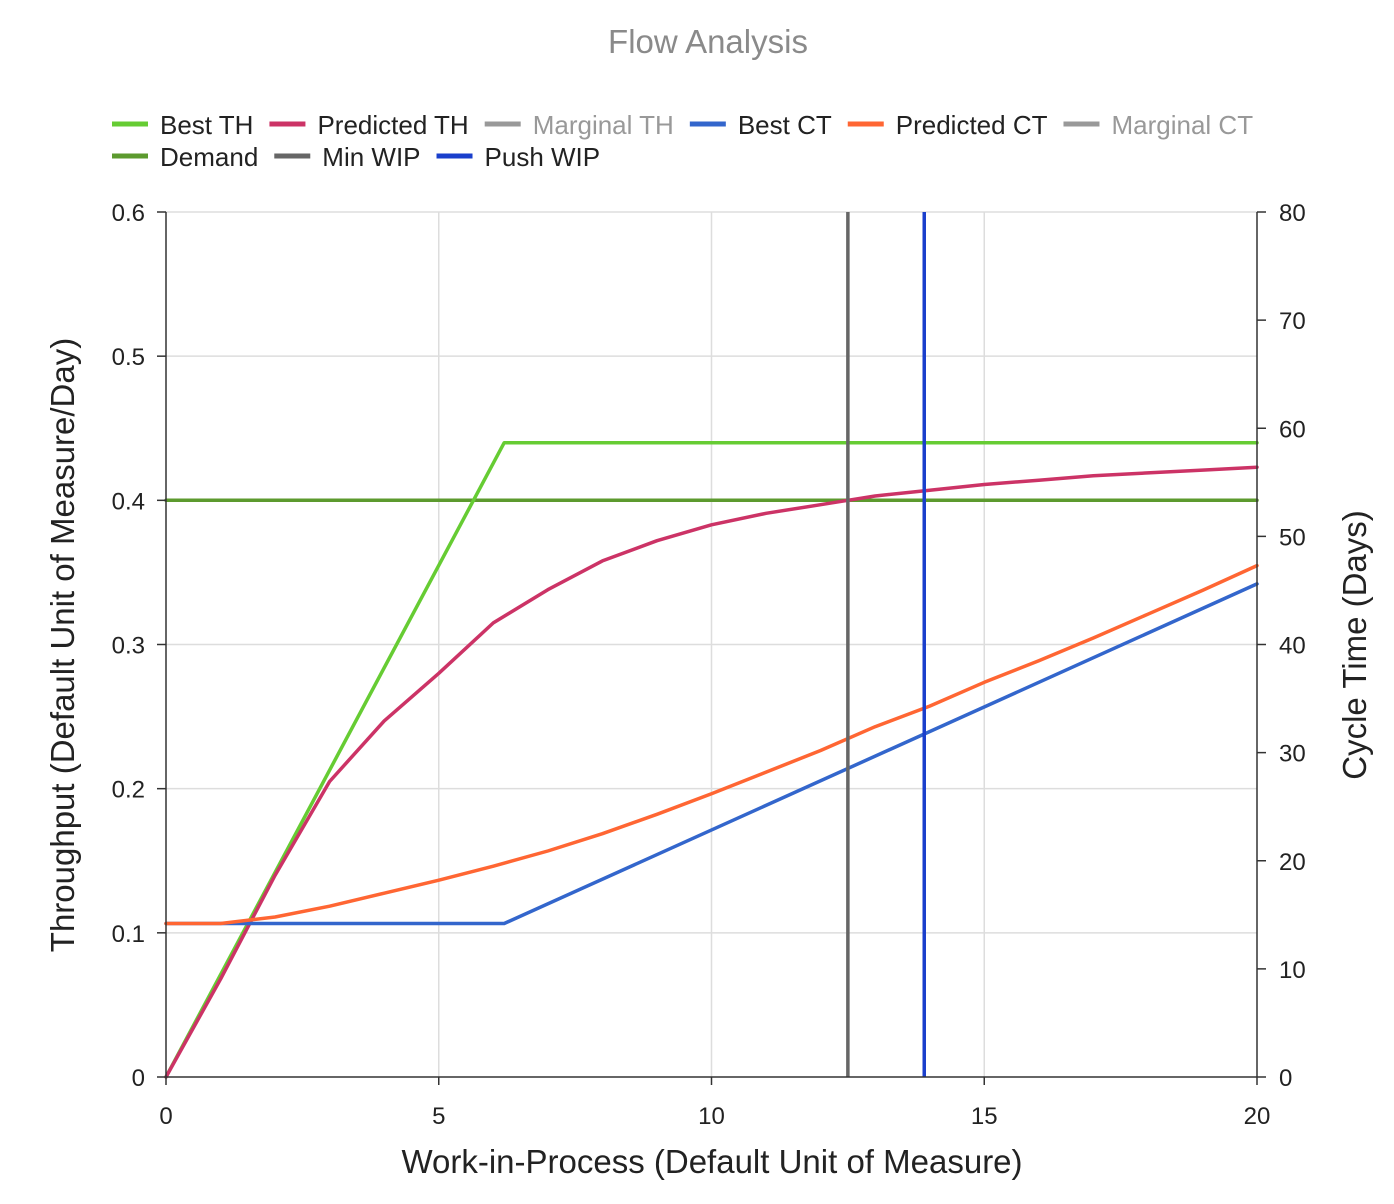  I want to click on legend-item-best-ct: Best CT, so click(760, 125).